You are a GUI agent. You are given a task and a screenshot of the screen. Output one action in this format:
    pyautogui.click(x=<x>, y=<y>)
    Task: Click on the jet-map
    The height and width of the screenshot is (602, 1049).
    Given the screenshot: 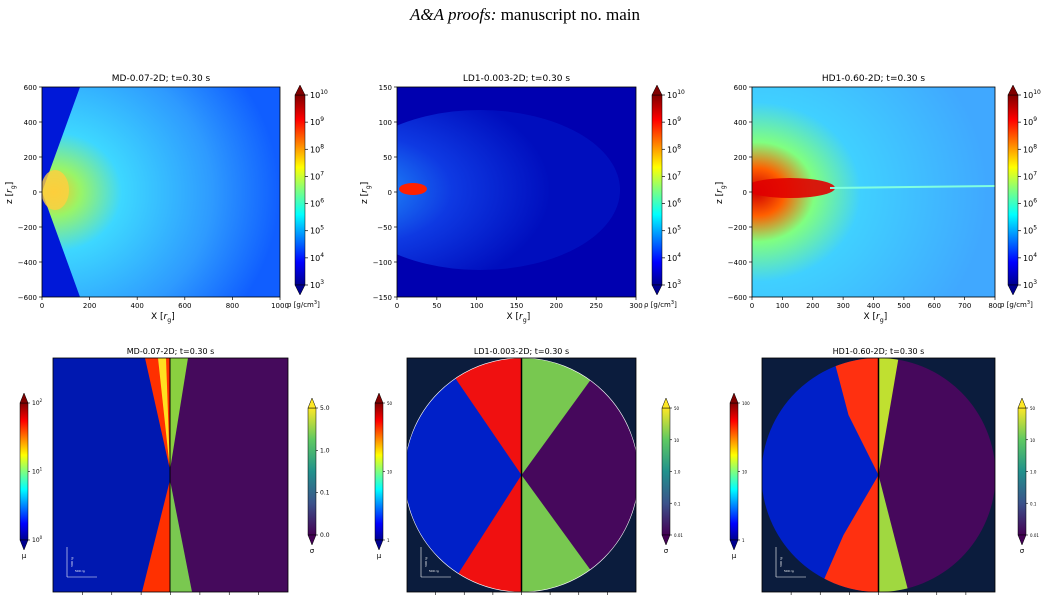 What is the action you would take?
    pyautogui.click(x=170, y=475)
    